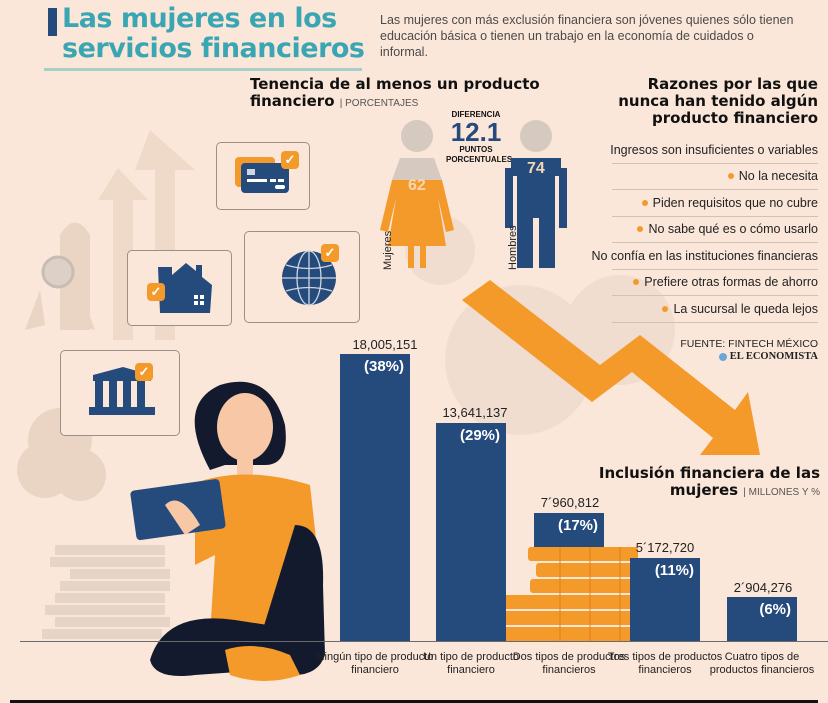  I want to click on man-figure-icon, so click(536, 194).